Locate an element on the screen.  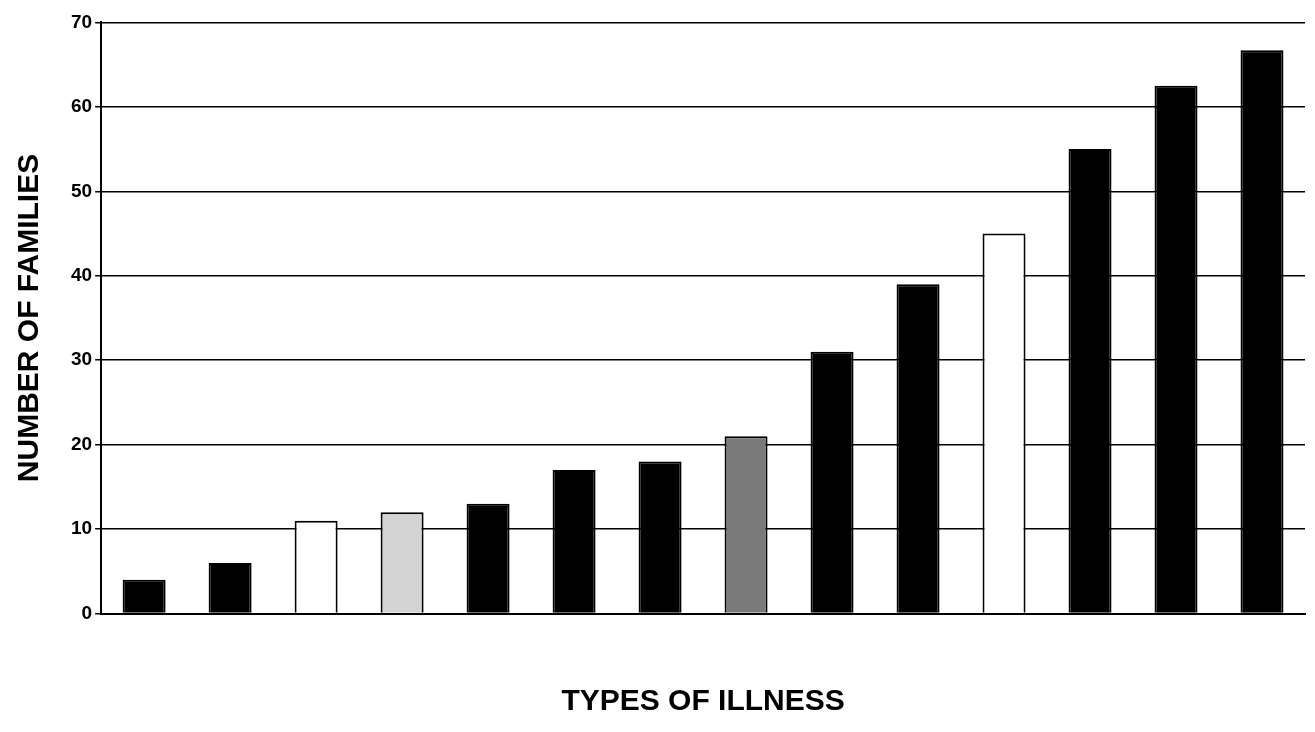
x-axis-title: TYPES OF ILLNESS is located at coordinates (703, 700).